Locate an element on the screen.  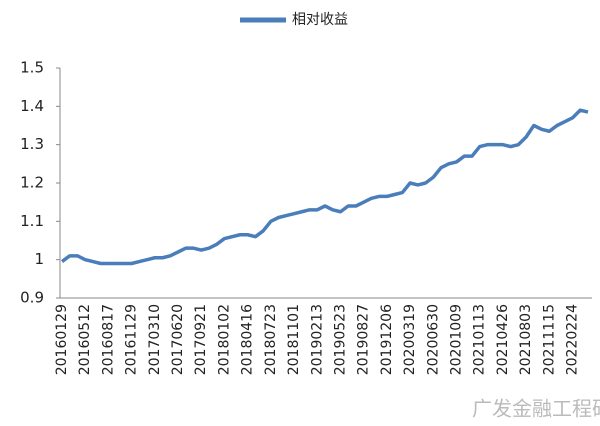
x-tick-label: 20210803 is located at coordinates (526, 339).